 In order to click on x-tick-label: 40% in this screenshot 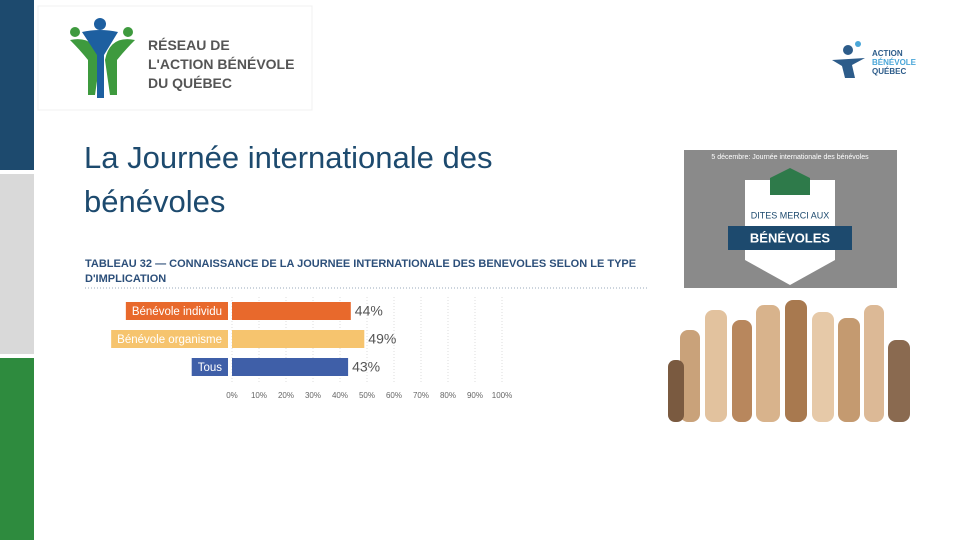, I will do `click(340, 395)`.